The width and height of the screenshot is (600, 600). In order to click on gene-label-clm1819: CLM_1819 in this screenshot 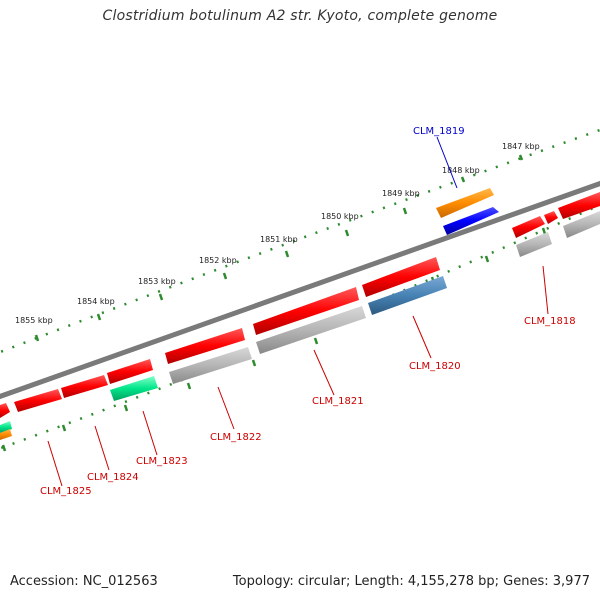, I will do `click(439, 131)`.